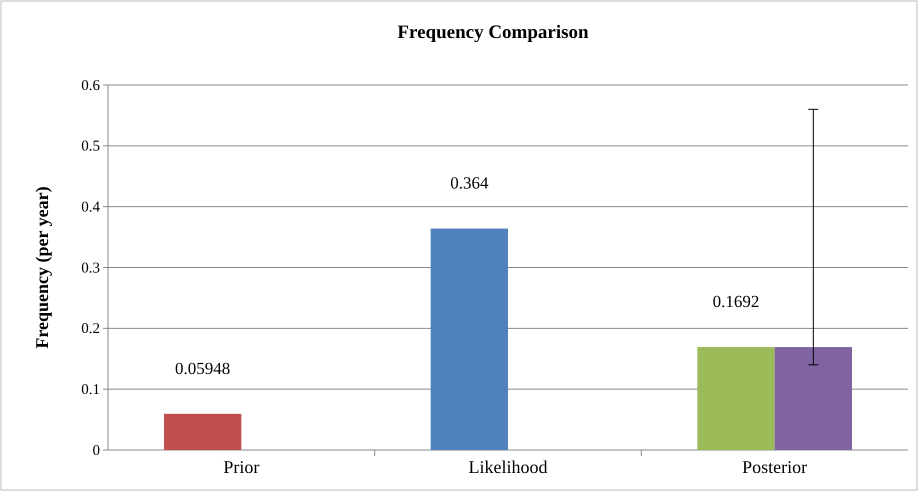 Image resolution: width=918 pixels, height=491 pixels. I want to click on x-tick-label: Prior, so click(241, 466).